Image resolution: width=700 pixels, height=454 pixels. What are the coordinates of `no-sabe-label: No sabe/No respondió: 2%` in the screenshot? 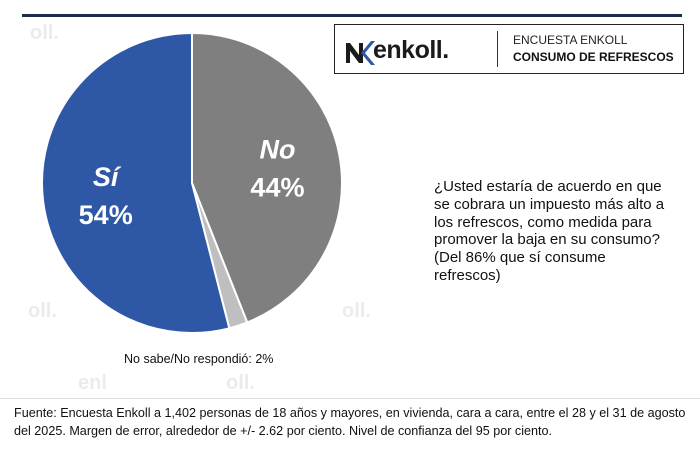 It's located at (199, 359).